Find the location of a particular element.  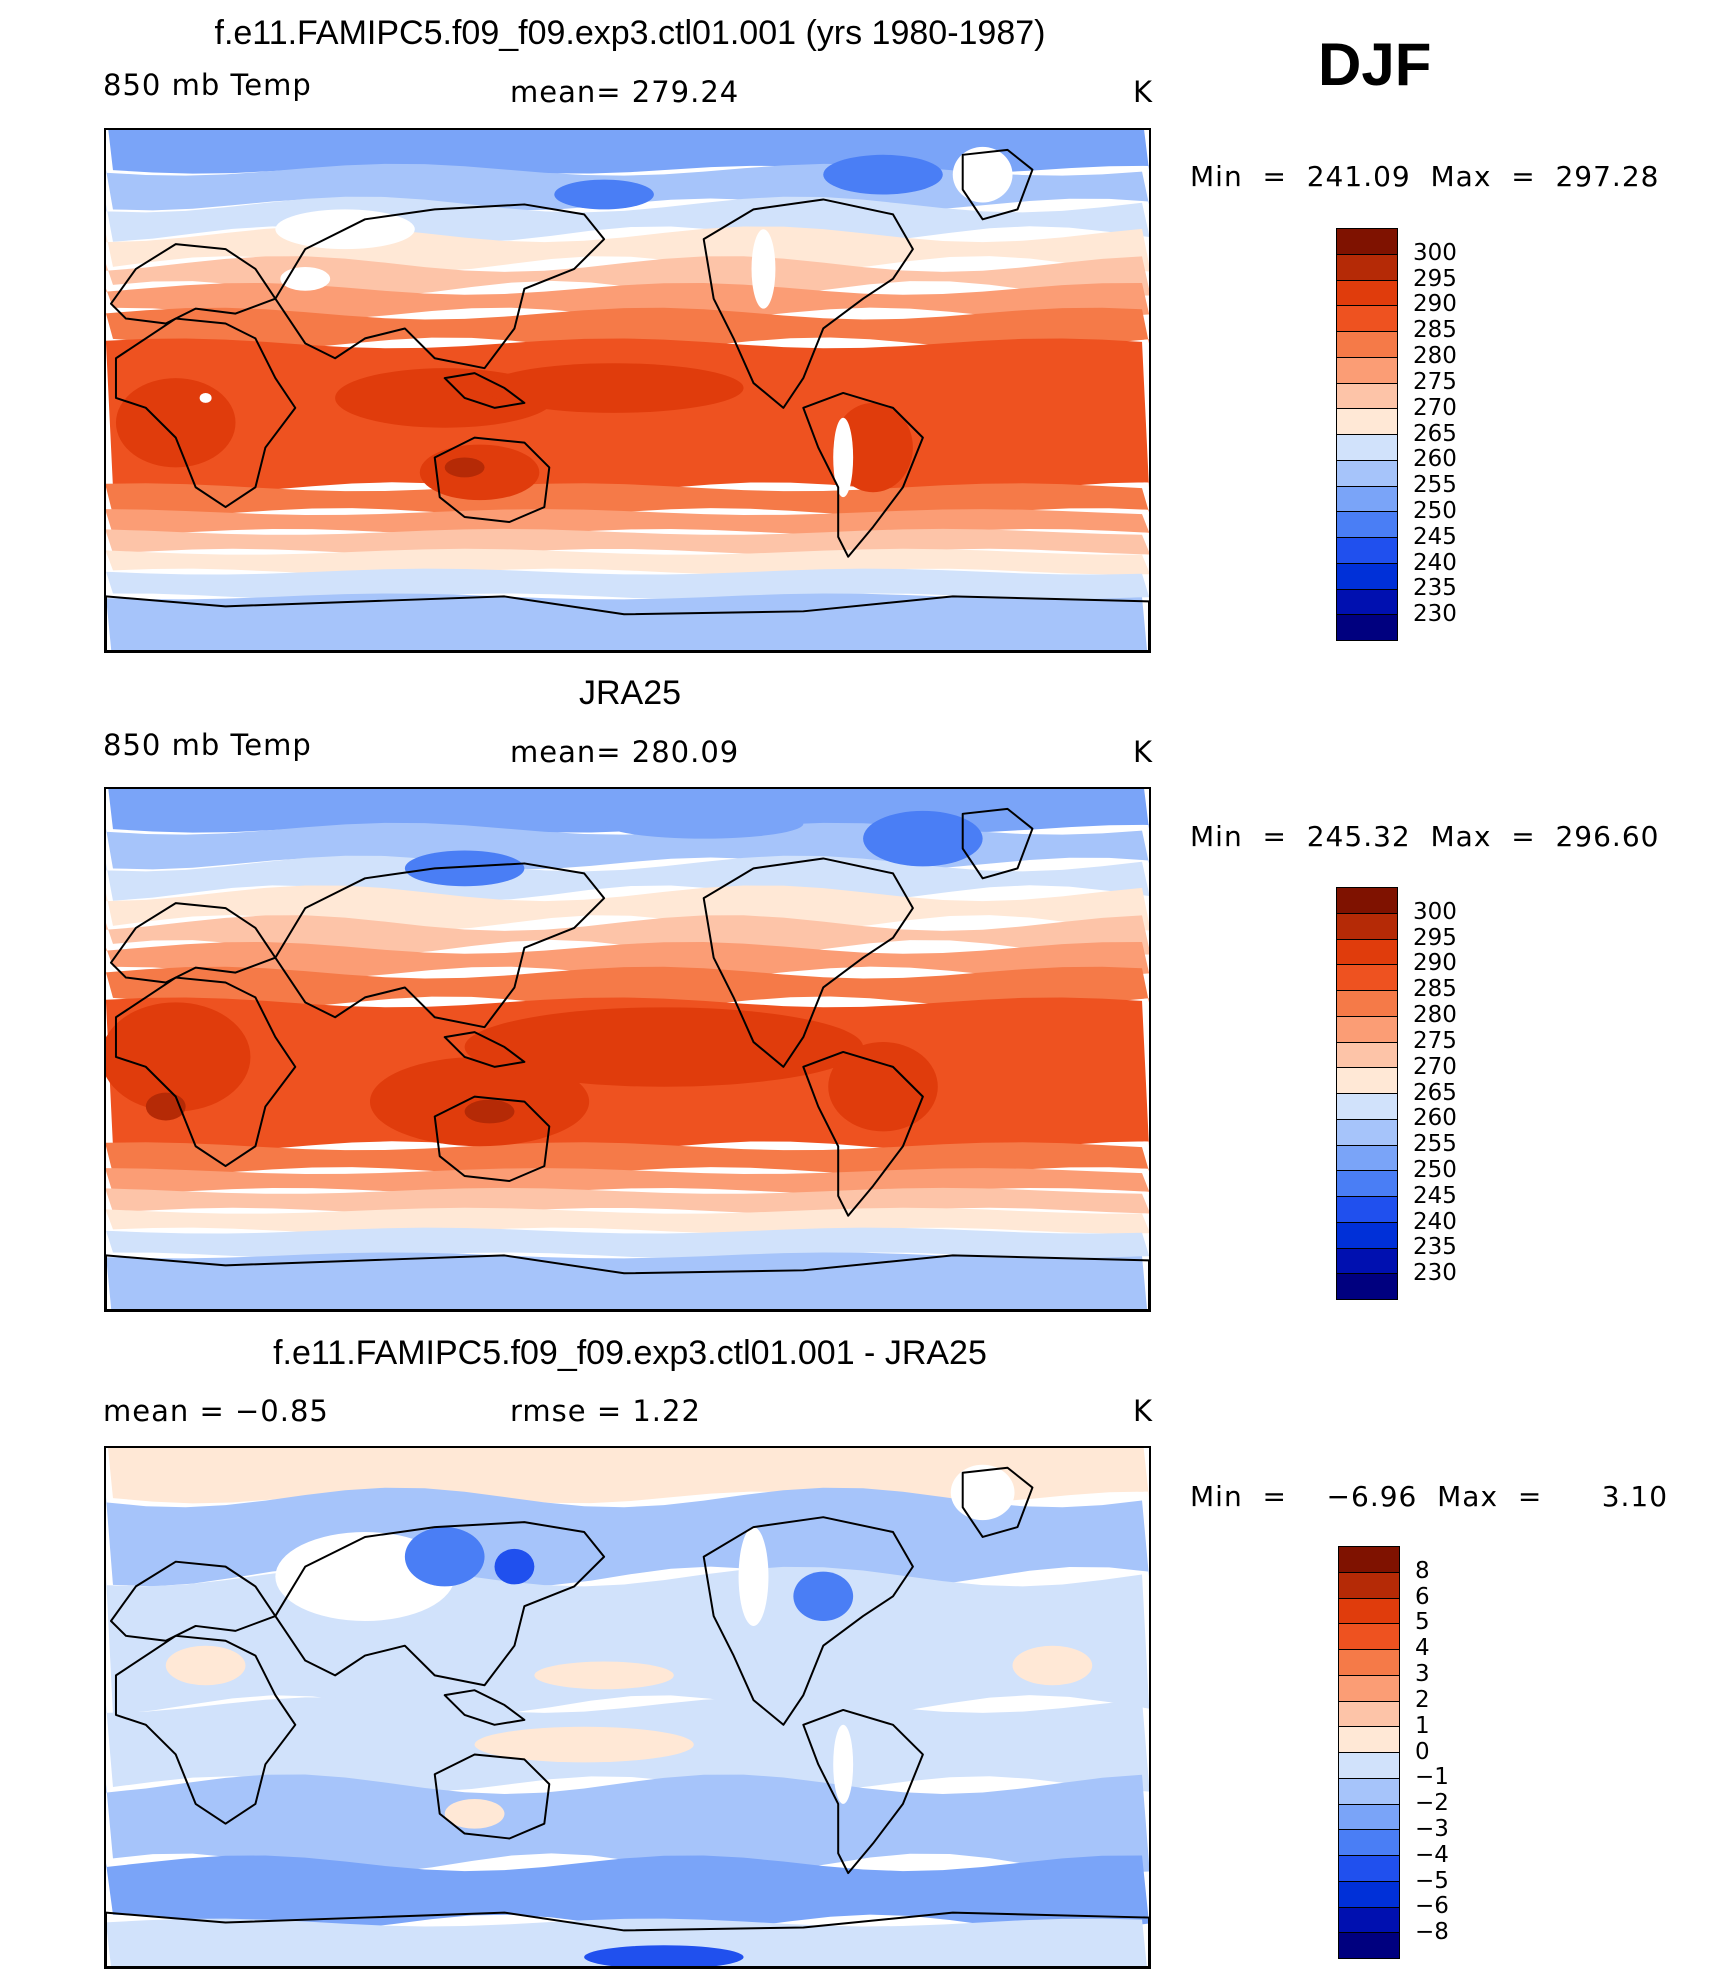

panel-1-minmax: Min = 241.09 Max = 297.28 is located at coordinates (1425, 176).